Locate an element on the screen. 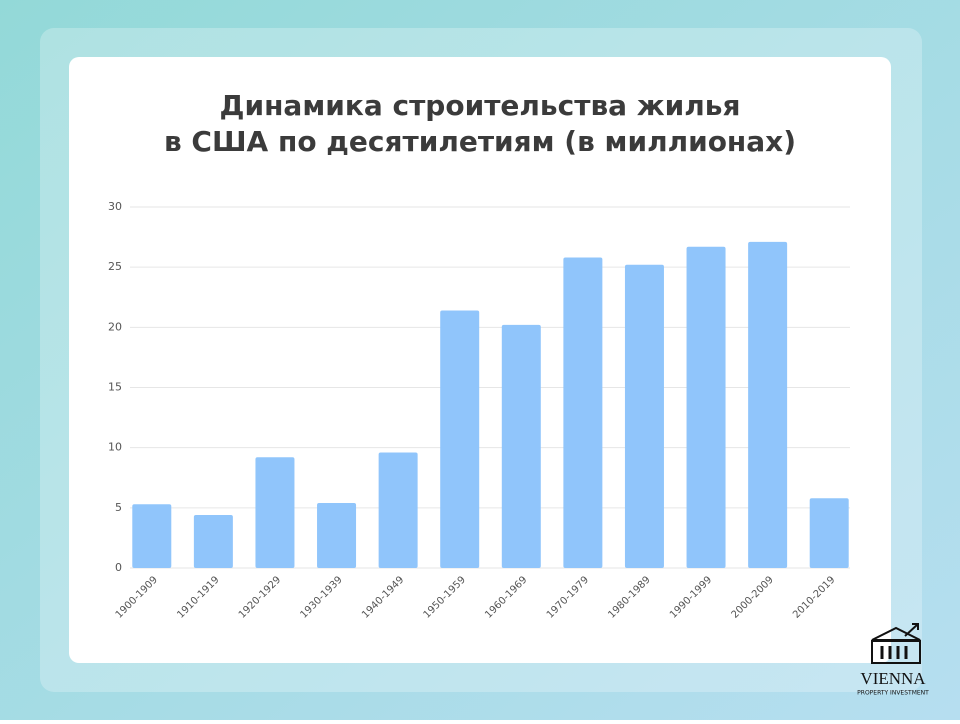 Image resolution: width=960 pixels, height=724 pixels. y-tick-label: 15 is located at coordinates (115, 387).